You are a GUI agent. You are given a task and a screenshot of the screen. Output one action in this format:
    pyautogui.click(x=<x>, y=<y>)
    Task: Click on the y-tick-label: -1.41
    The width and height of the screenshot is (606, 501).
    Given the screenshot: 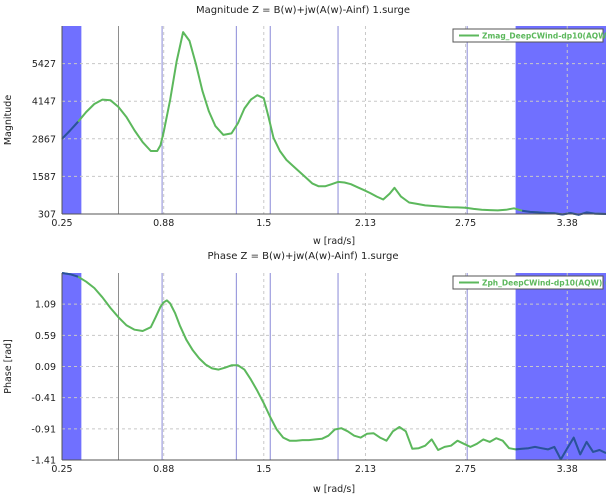 What is the action you would take?
    pyautogui.click(x=43, y=461)
    